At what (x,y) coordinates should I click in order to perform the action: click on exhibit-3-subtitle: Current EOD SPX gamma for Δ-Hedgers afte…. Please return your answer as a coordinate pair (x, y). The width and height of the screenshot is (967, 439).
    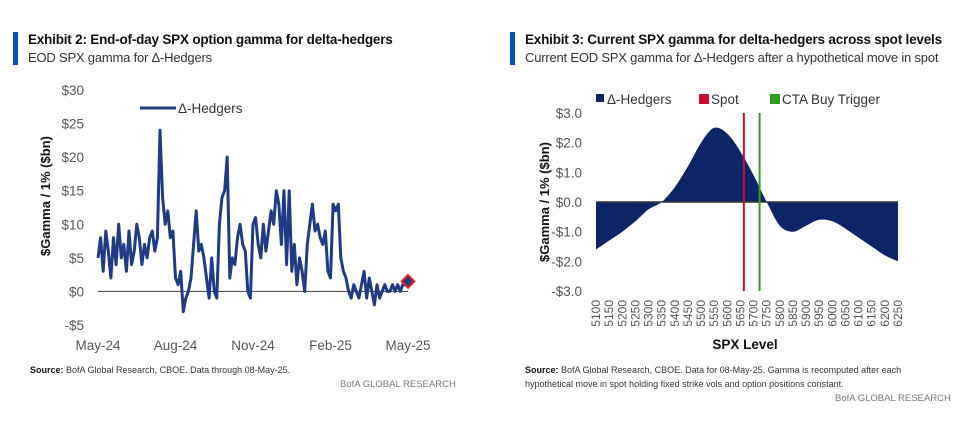
    Looking at the image, I should click on (732, 57).